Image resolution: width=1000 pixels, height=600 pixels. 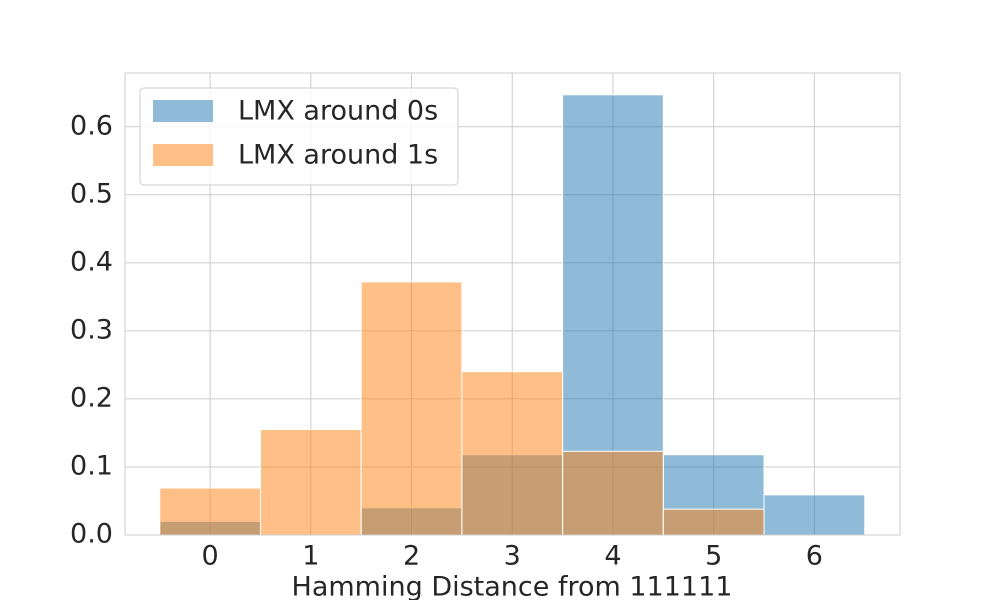 I want to click on x-tick-label: 3, so click(x=512, y=556).